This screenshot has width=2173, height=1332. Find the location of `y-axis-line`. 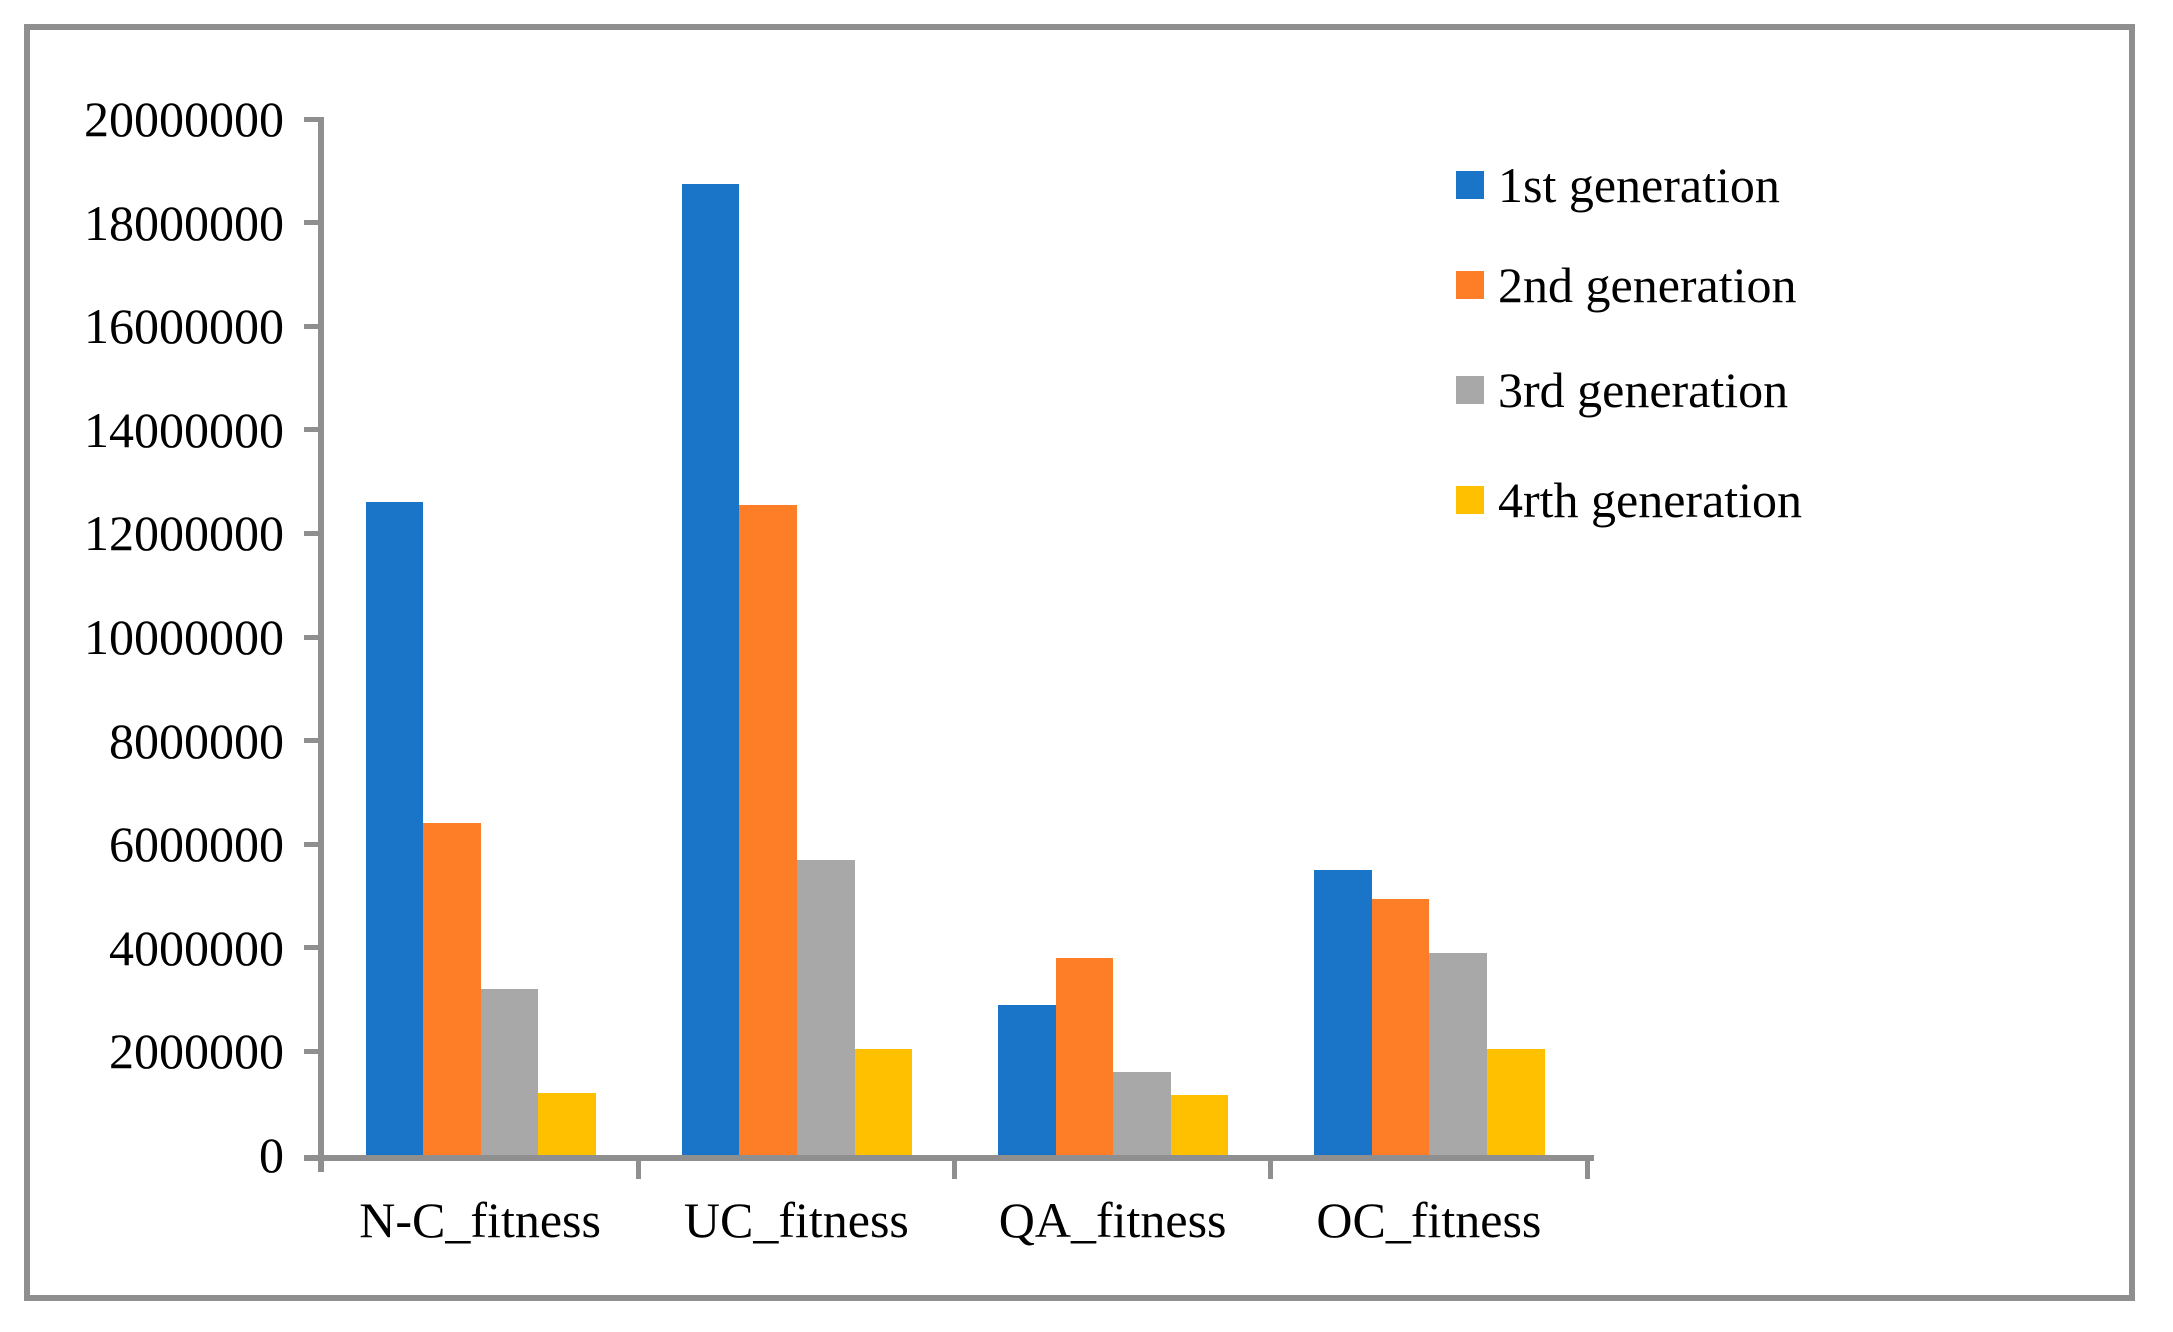

y-axis-line is located at coordinates (321, 644).